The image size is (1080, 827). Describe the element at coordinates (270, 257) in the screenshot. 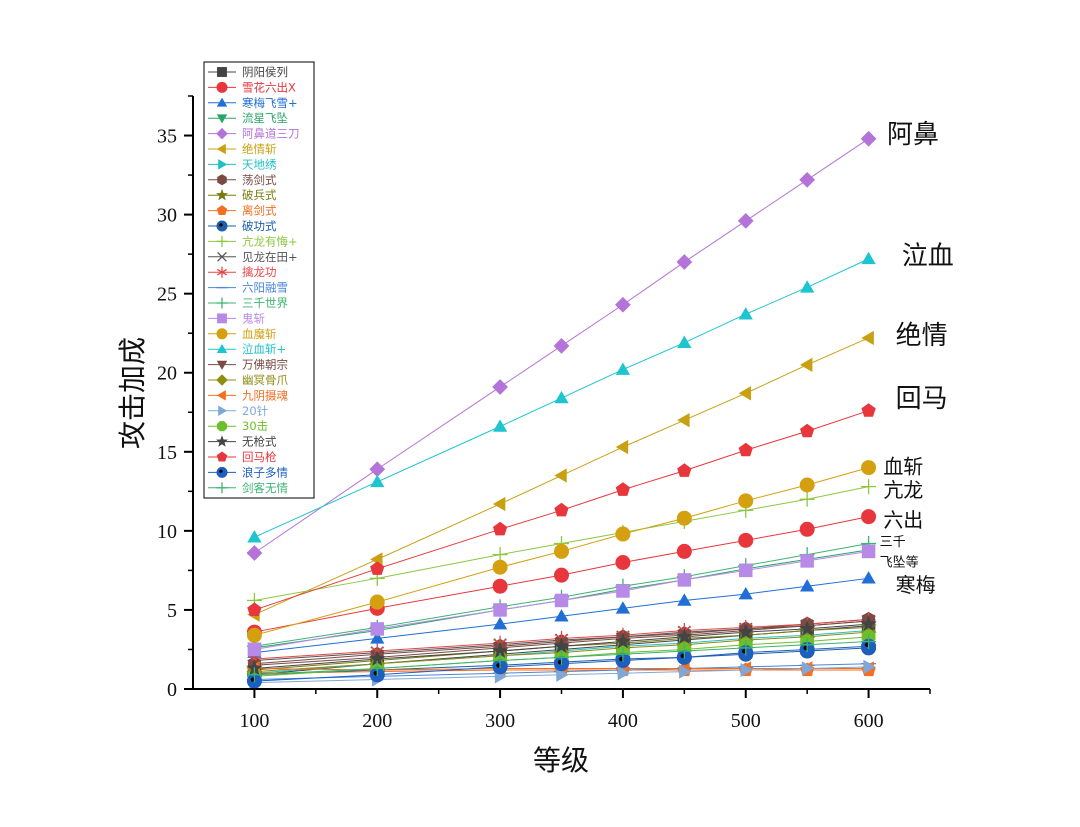

I see `legend-label: 见龙在田+` at that location.